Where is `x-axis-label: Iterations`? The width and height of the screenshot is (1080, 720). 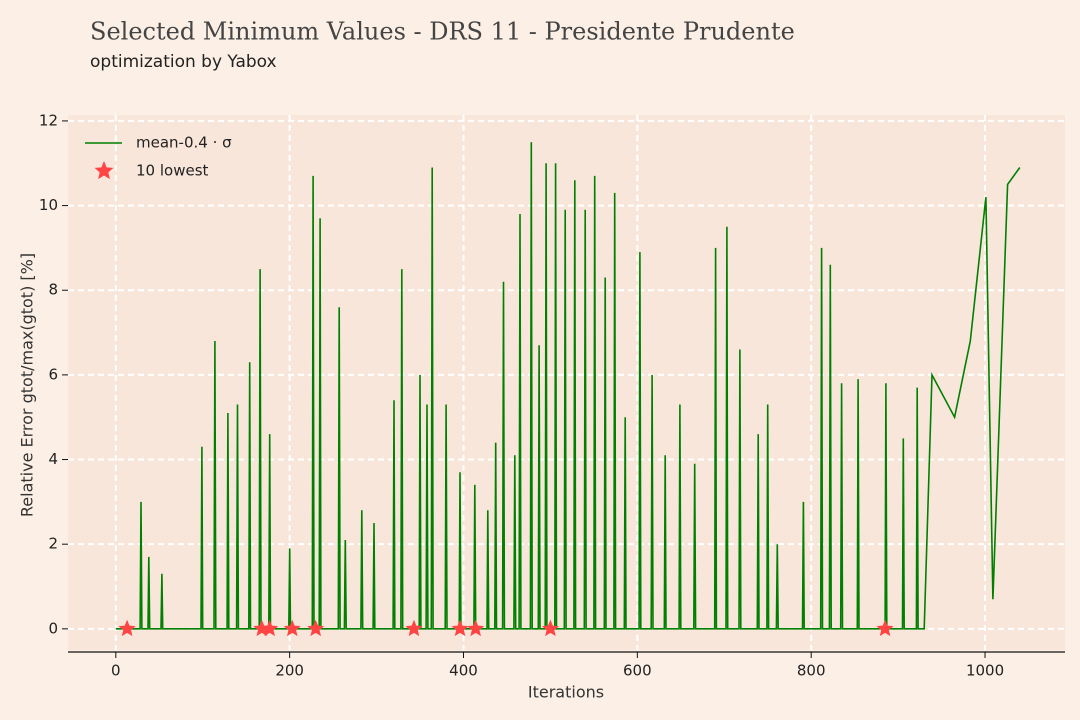 x-axis-label: Iterations is located at coordinates (566, 692).